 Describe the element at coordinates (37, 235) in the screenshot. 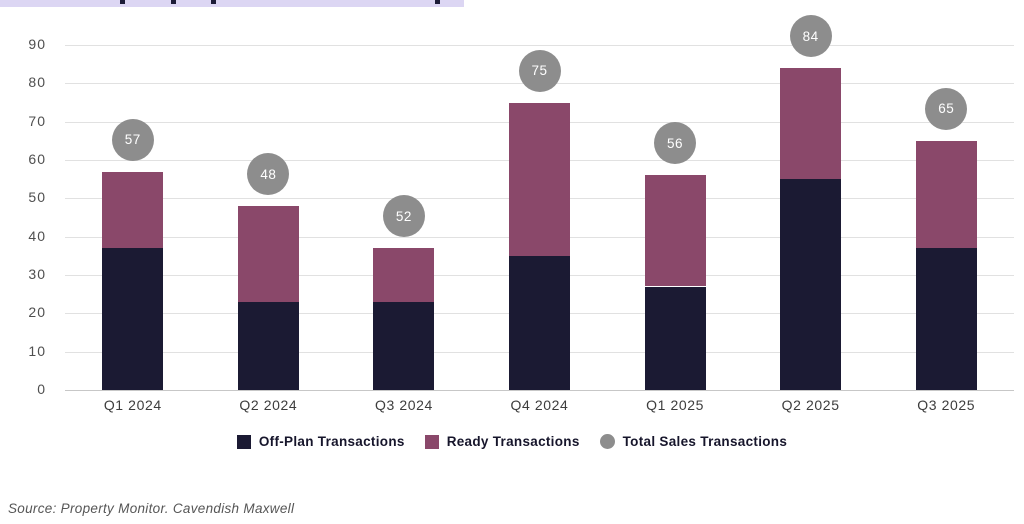

I see `y-axis-tick-label: 40` at that location.